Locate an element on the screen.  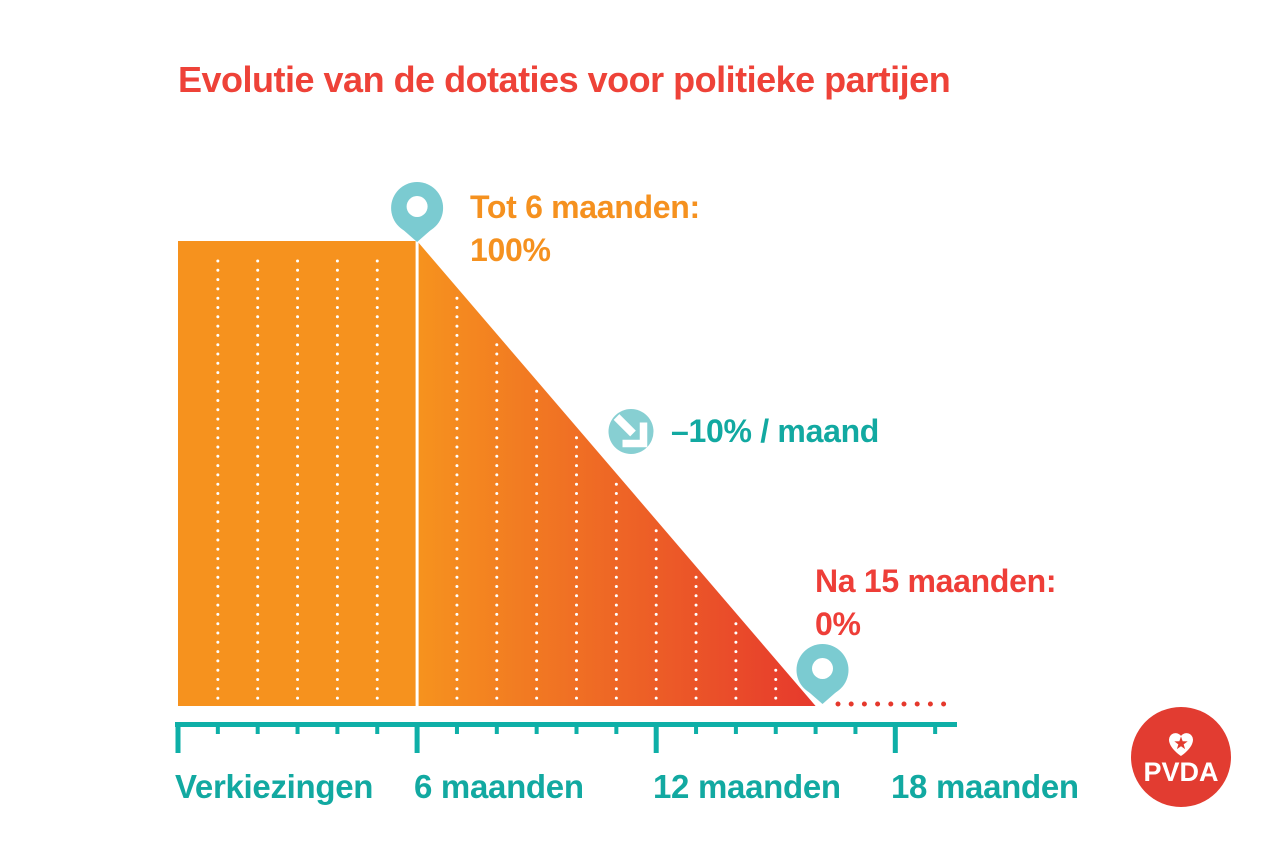
heart-star-icon is located at coordinates (1181, 744).